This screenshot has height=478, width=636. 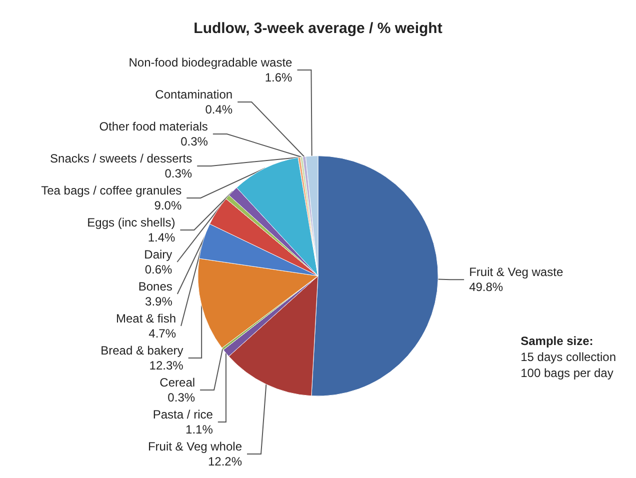 I want to click on slice-label: Dairy, so click(x=158, y=255).